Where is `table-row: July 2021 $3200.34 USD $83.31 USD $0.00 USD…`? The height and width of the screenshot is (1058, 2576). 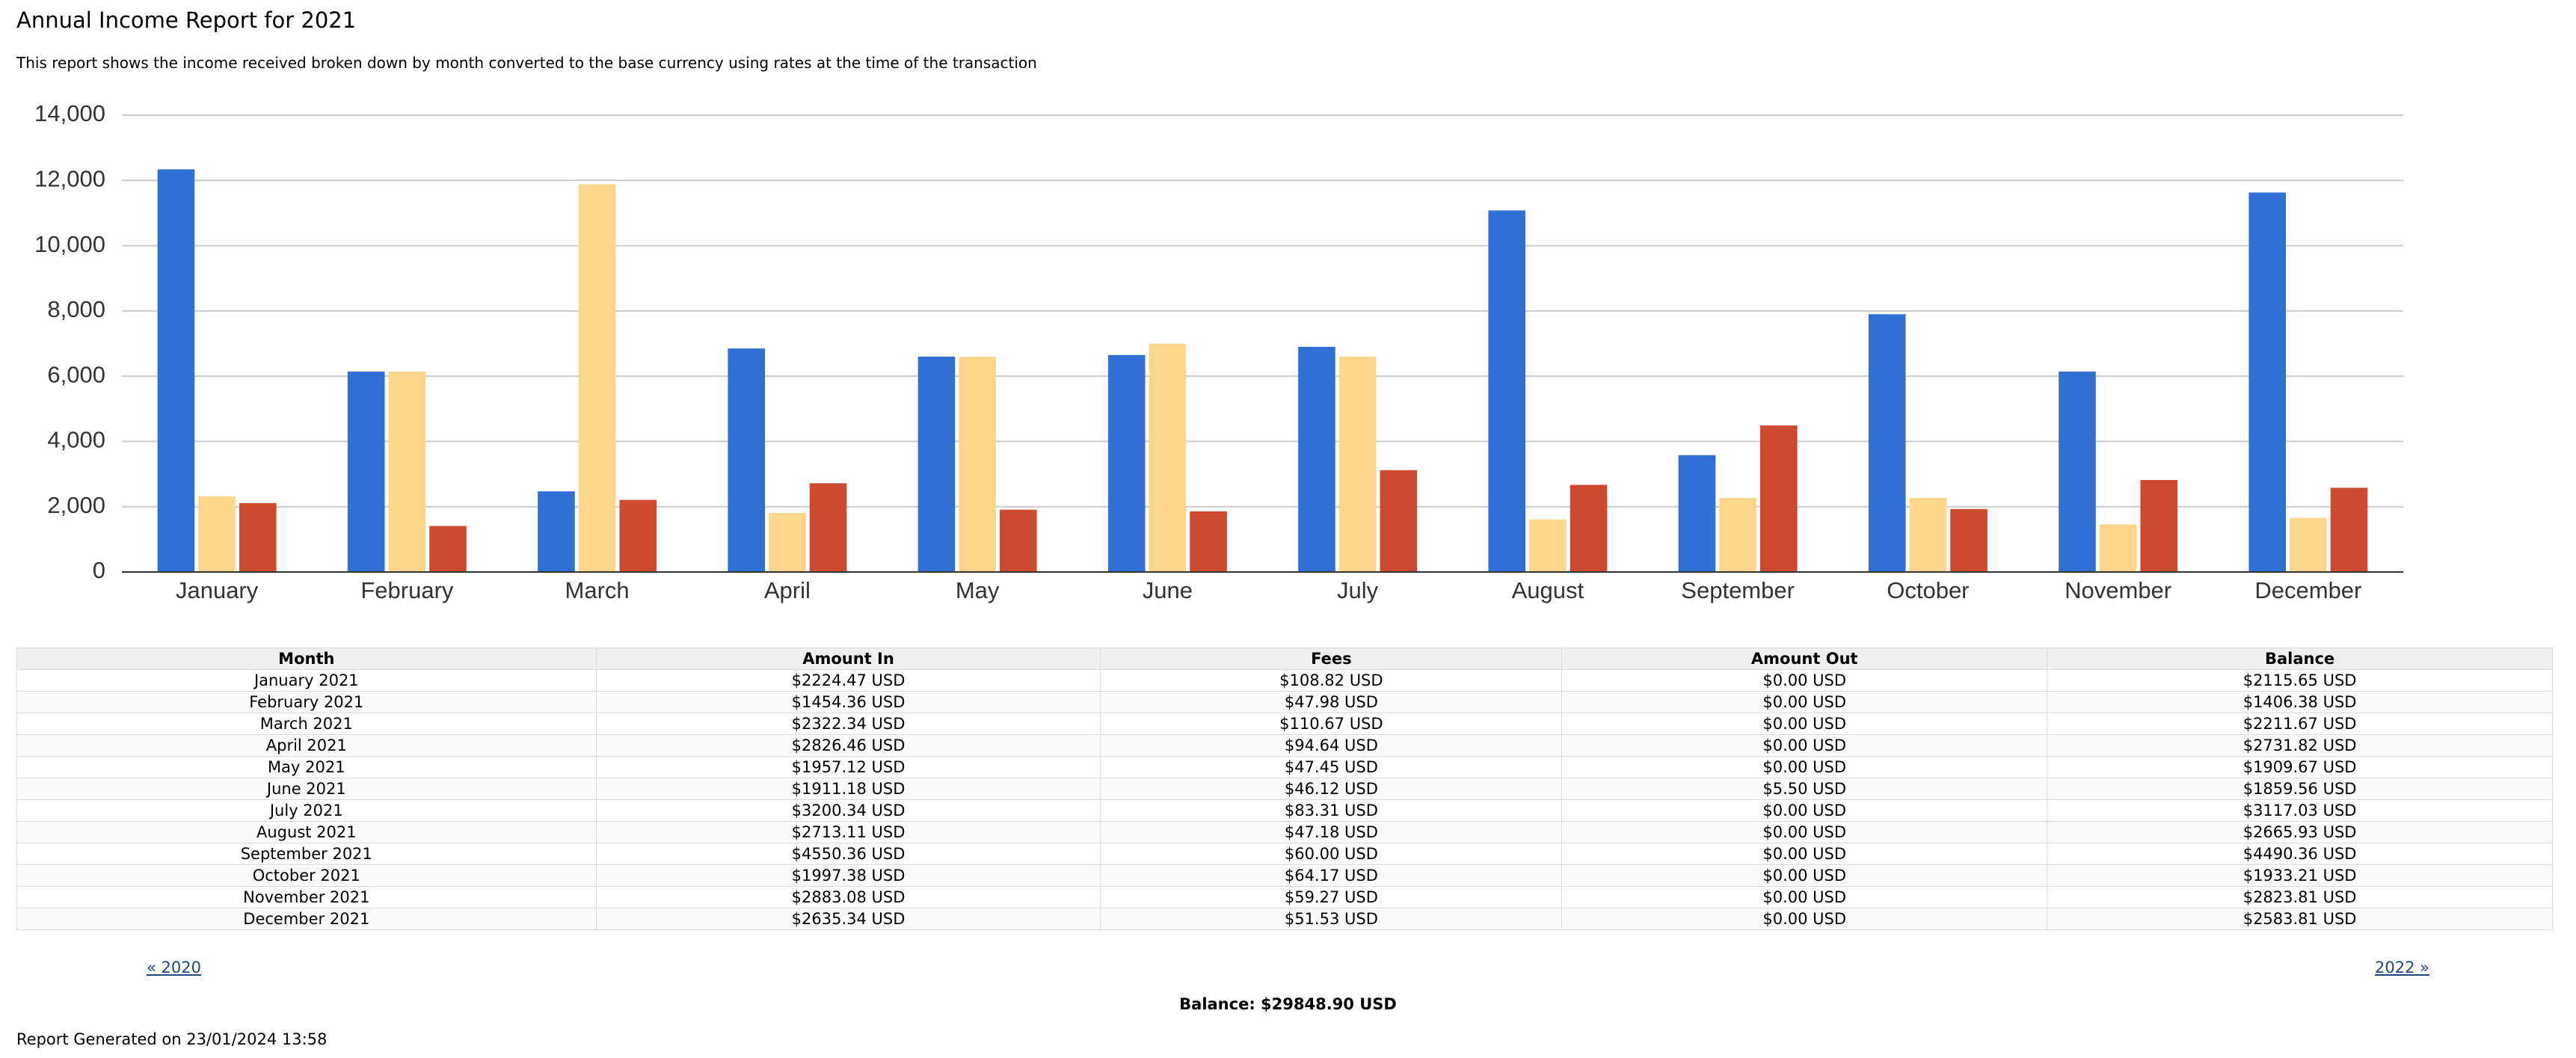
table-row: July 2021 $3200.34 USD $83.31 USD $0.00 USD… is located at coordinates (1284, 810).